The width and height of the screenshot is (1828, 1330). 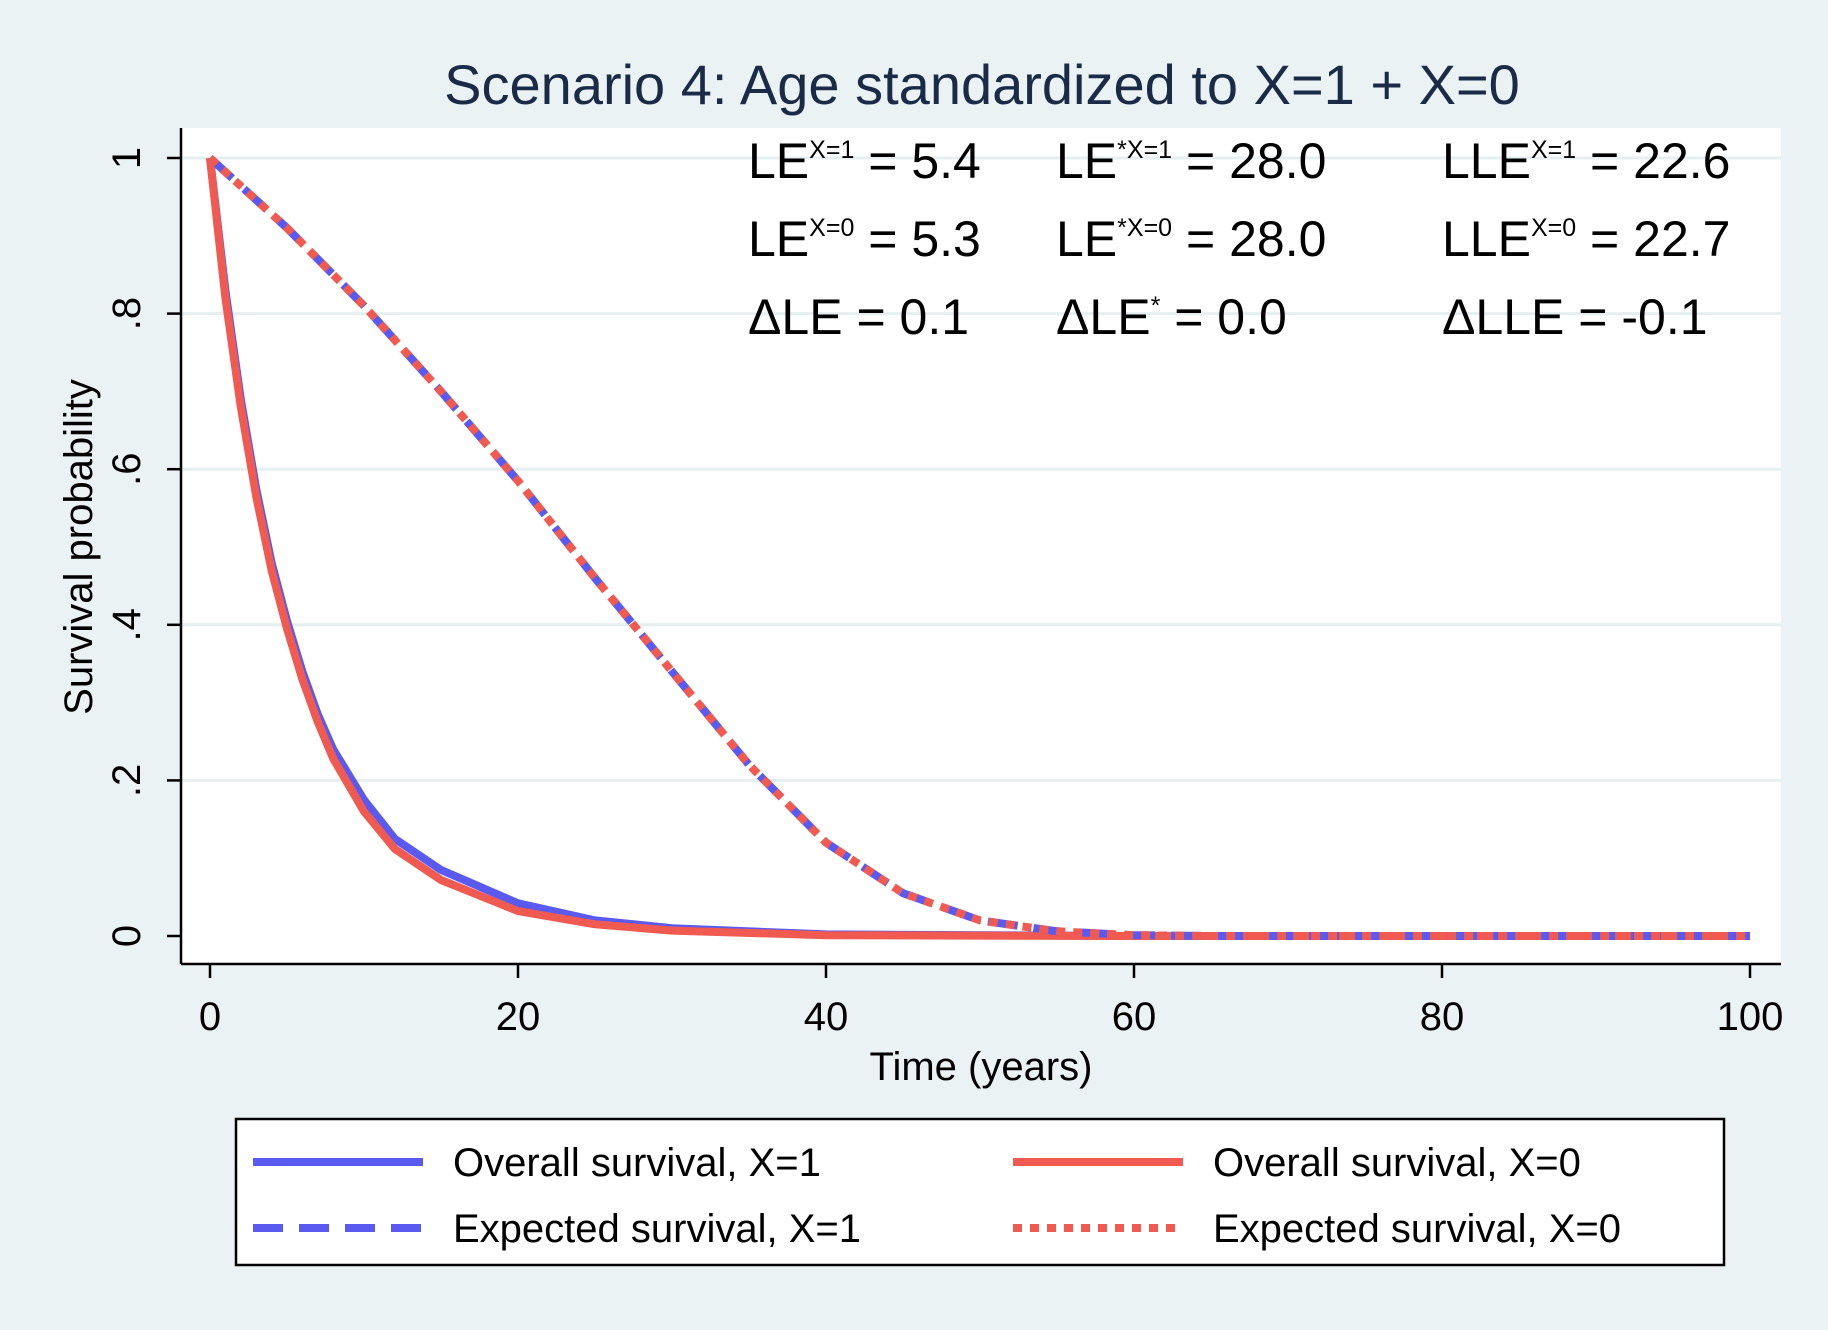 What do you see at coordinates (826, 1017) in the screenshot?
I see `x-tick-label-2: 40` at bounding box center [826, 1017].